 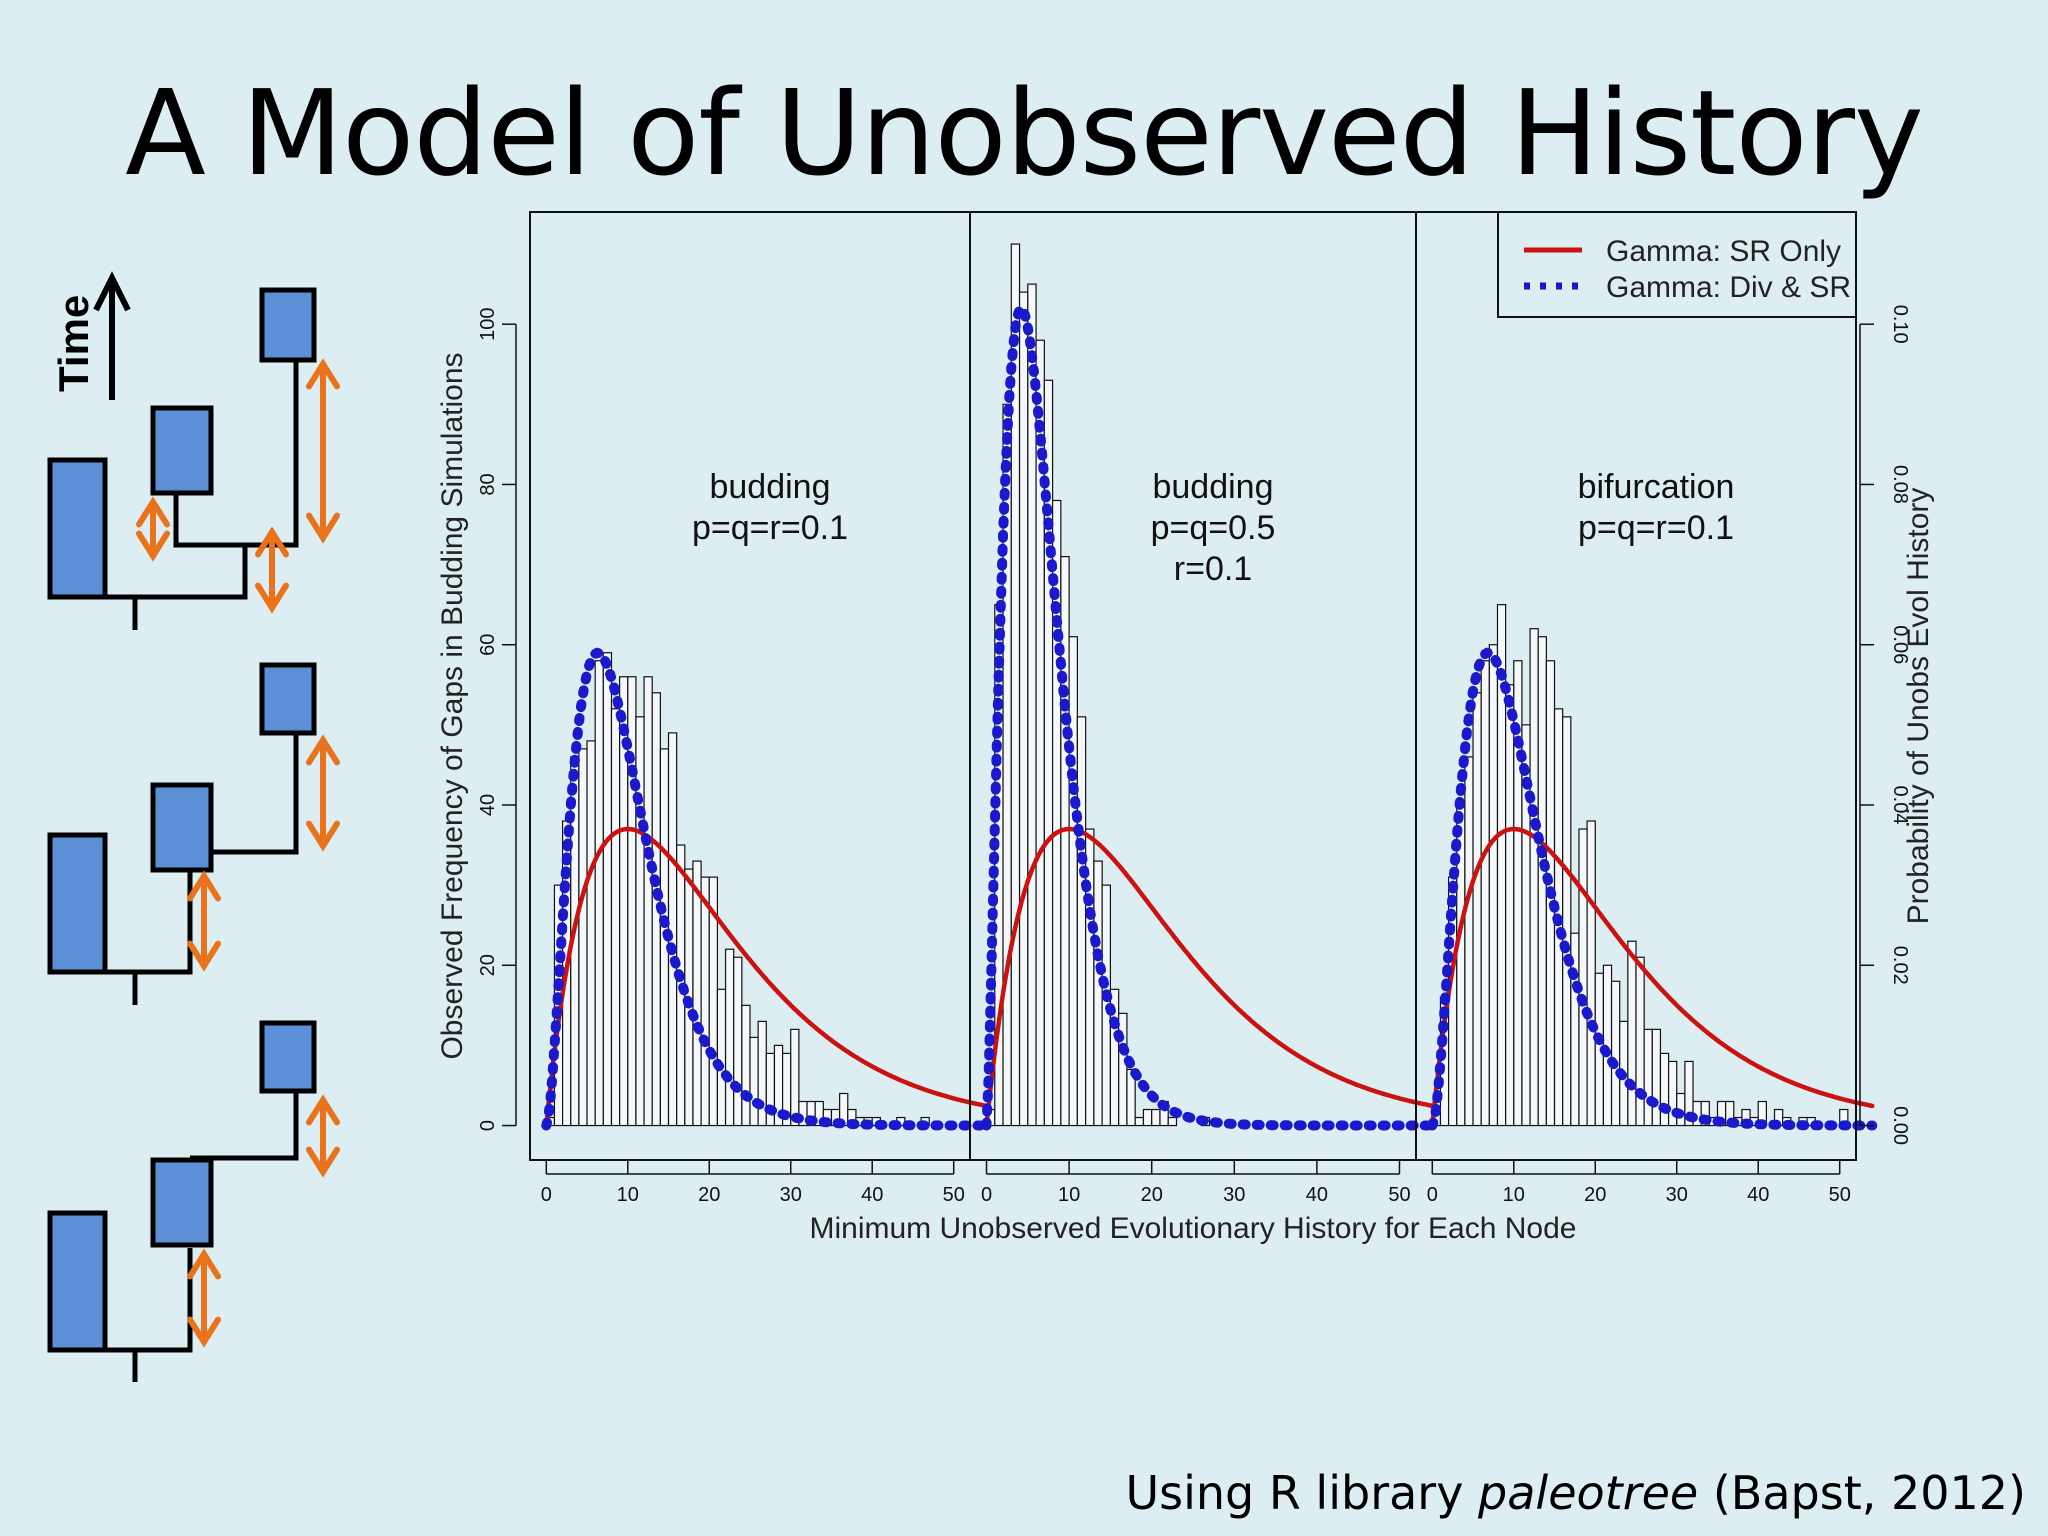 I want to click on tree1-box-c, so click(x=288, y=325).